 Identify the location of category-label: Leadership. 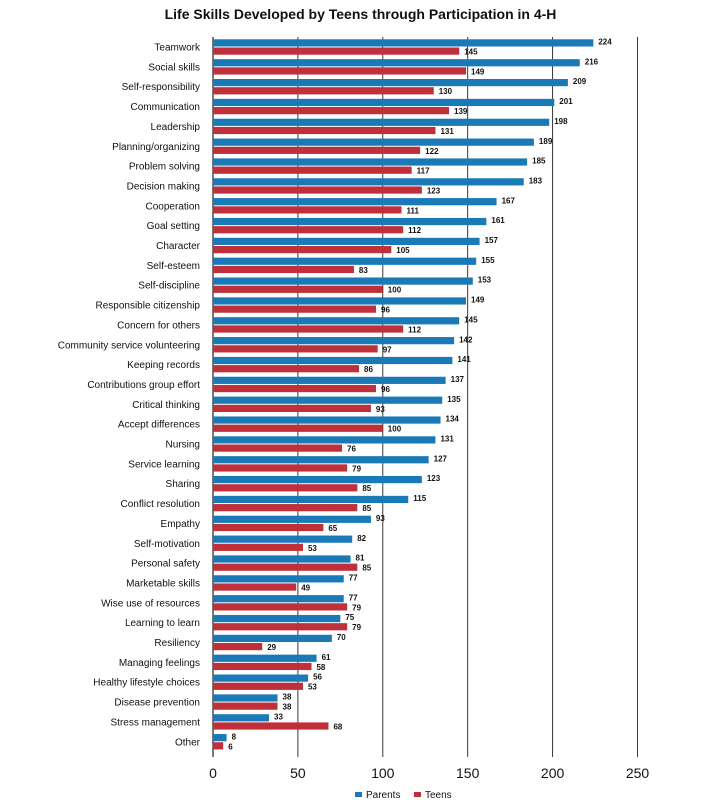
(176, 127).